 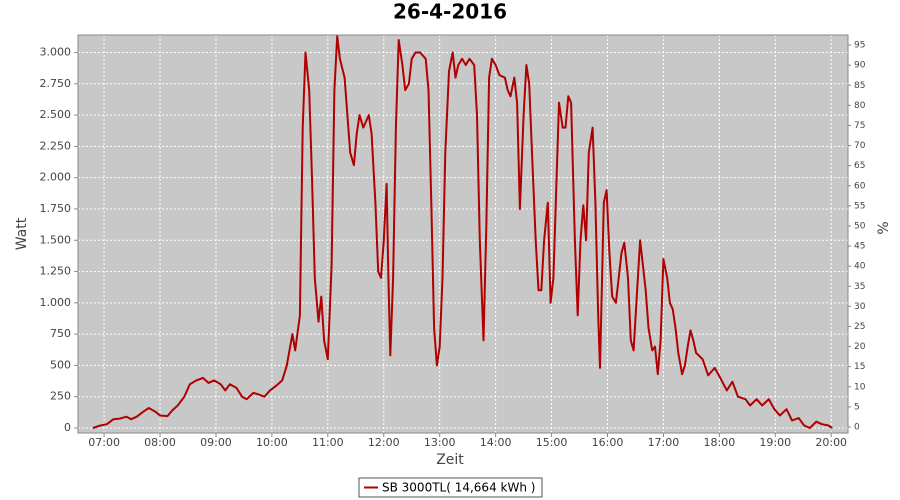 I want to click on y-tick-label: 2.250, so click(x=56, y=145).